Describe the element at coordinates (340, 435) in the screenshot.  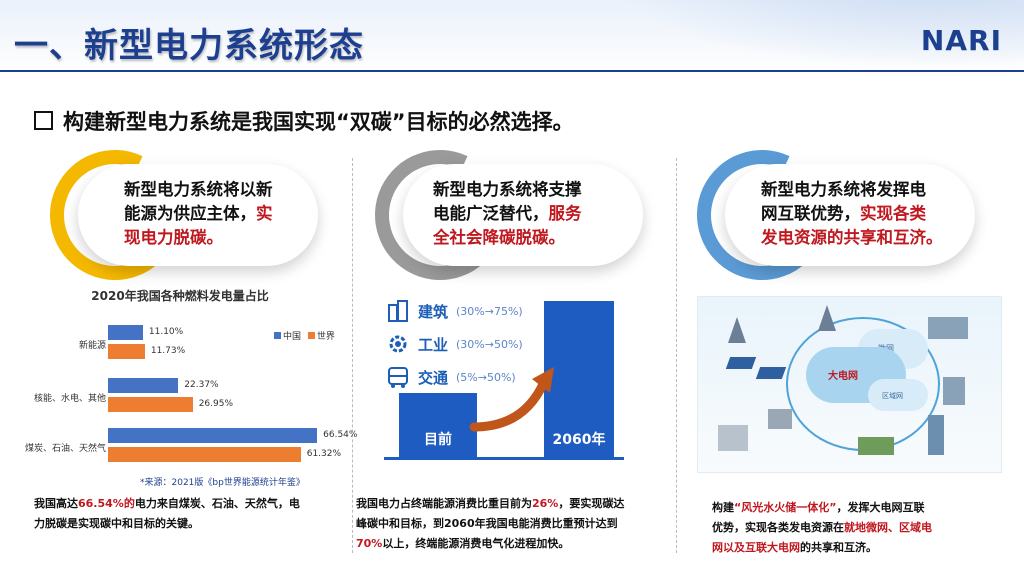
I see `bar-value-label: 66.54%` at that location.